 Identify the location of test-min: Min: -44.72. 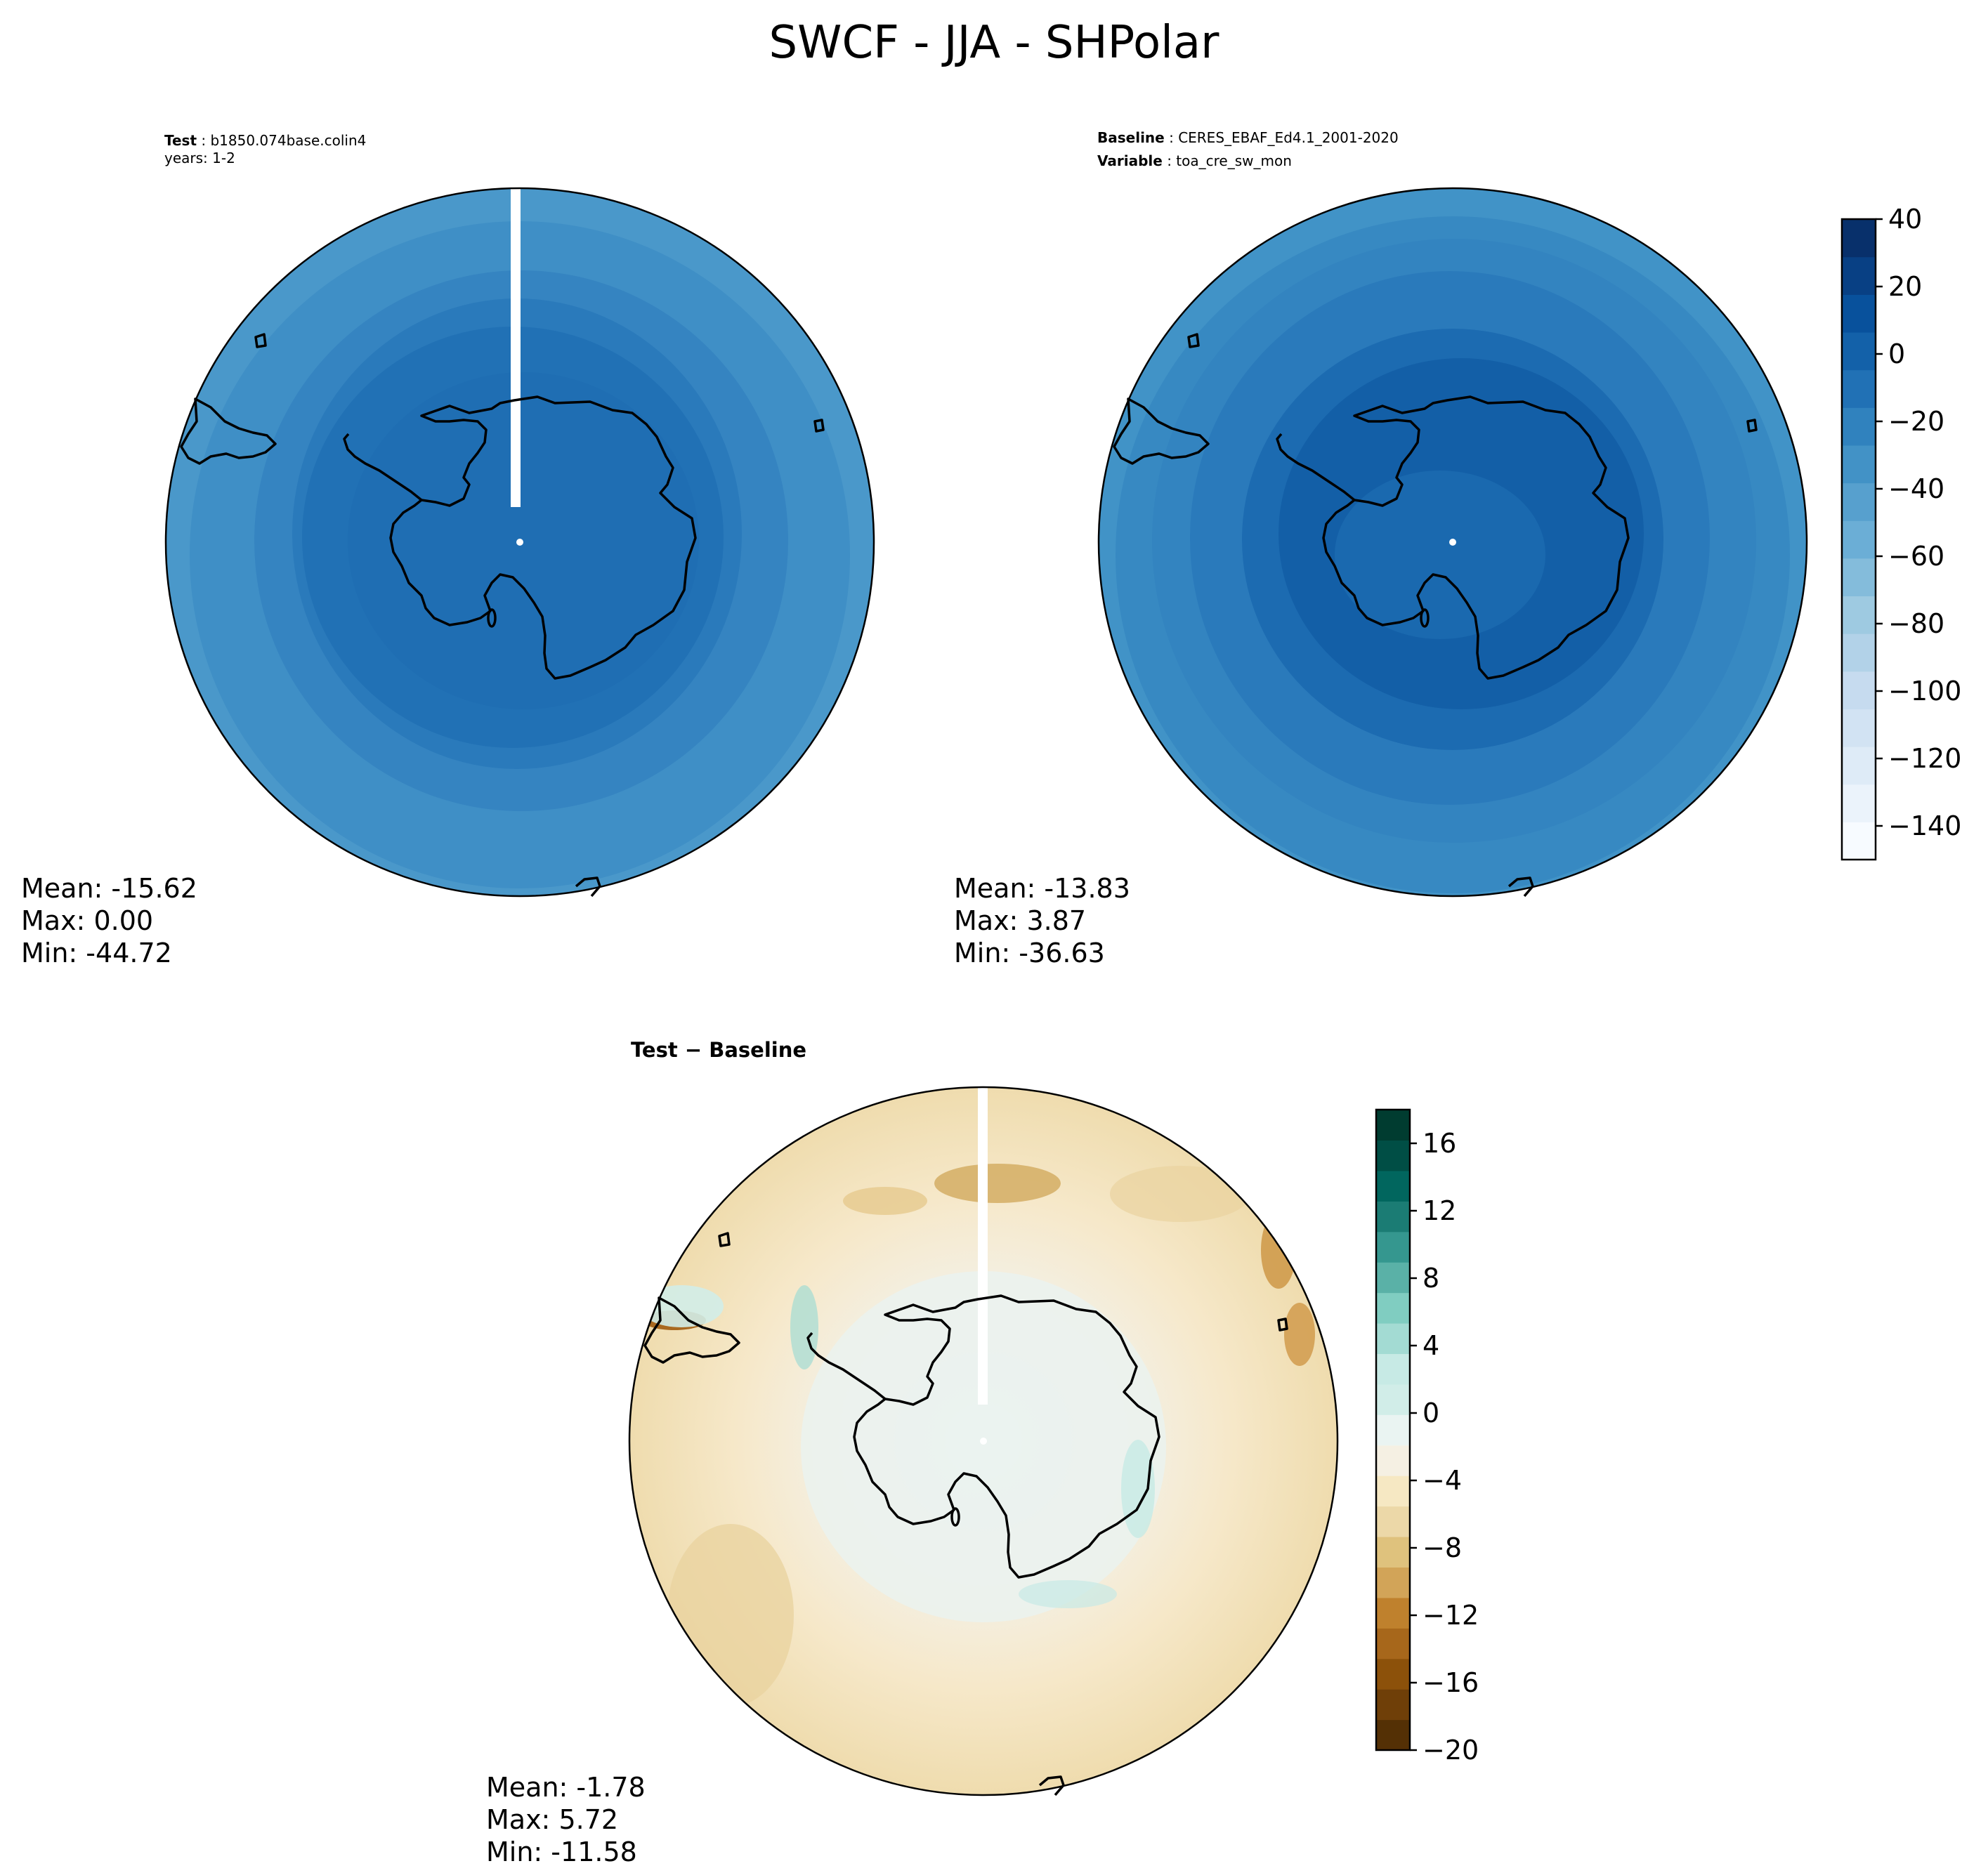
(96, 953).